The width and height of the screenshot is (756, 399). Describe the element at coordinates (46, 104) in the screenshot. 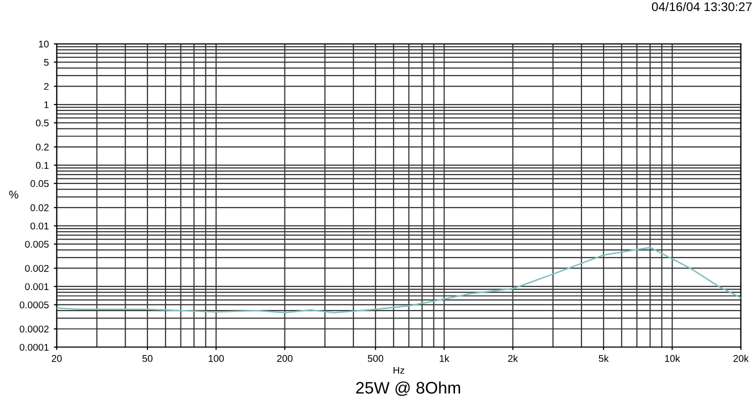

I see `y-tick-label: 1` at that location.